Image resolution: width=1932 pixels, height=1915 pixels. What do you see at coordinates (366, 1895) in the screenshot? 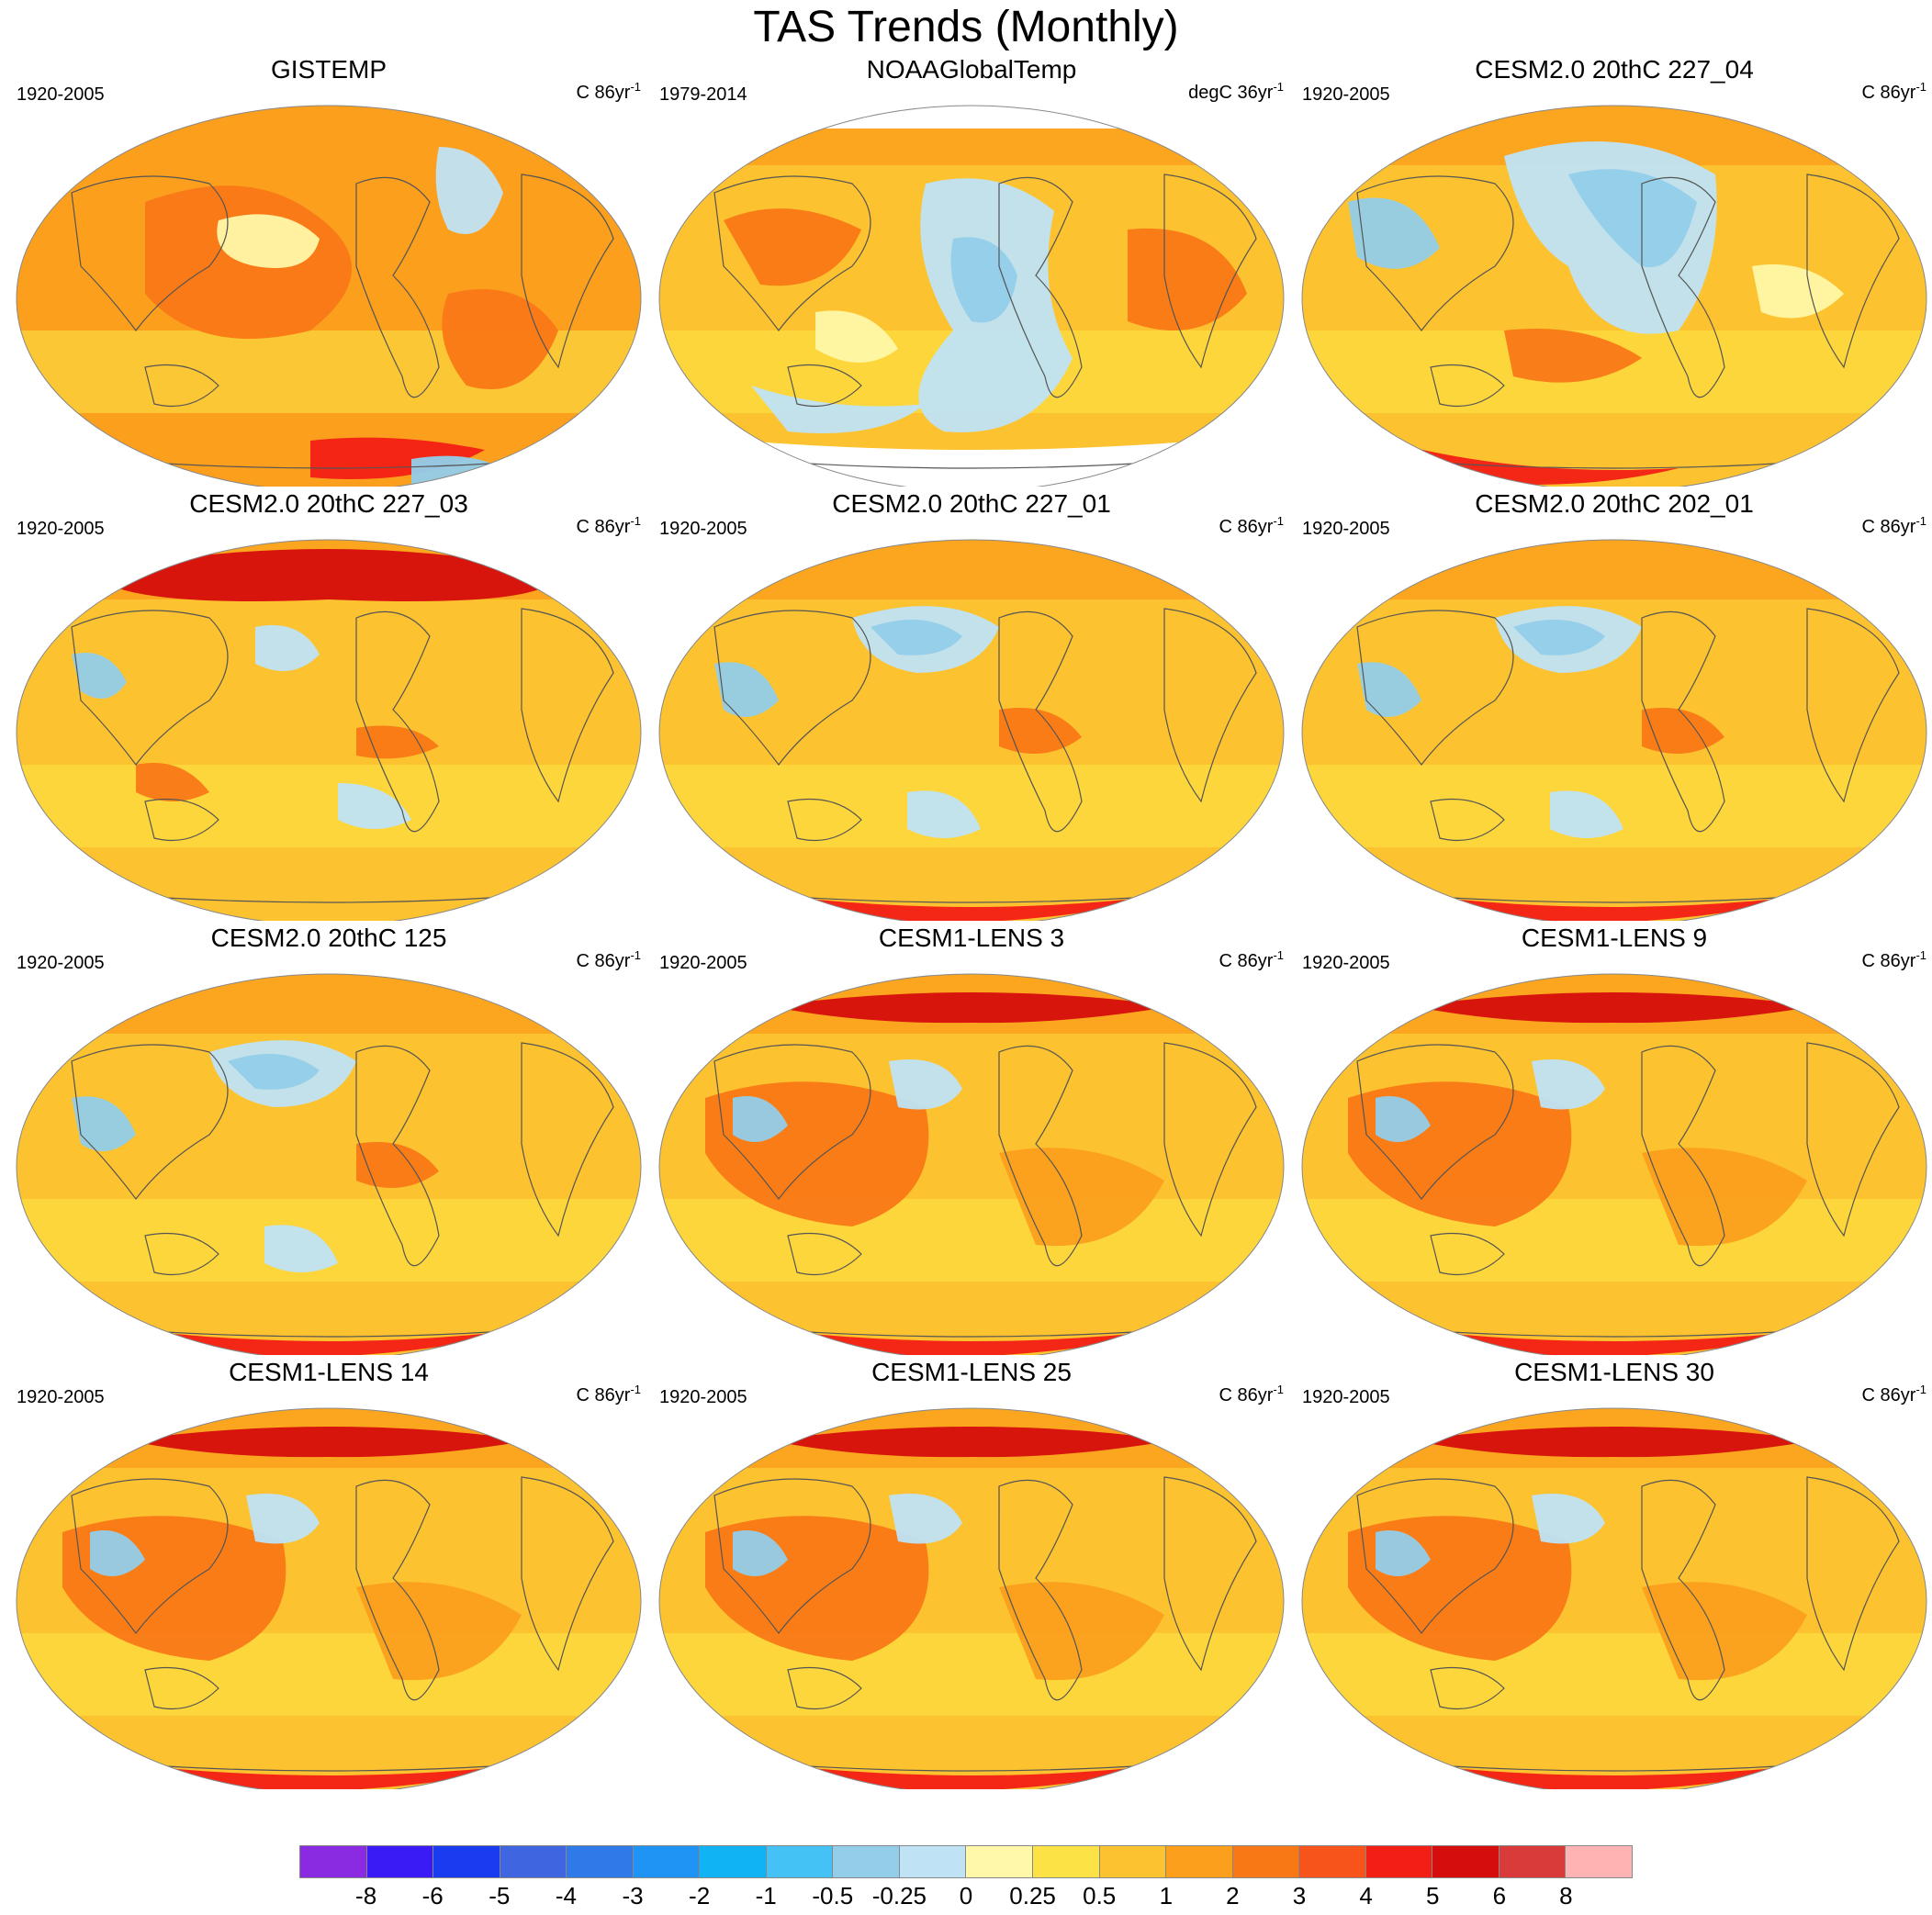
I see `colorbar-tick-label: -8` at bounding box center [366, 1895].